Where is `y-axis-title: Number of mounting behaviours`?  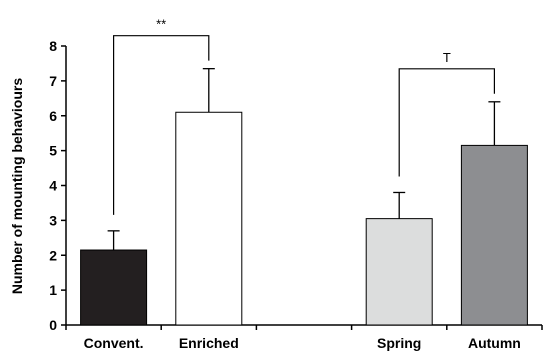
y-axis-title: Number of mounting behaviours is located at coordinates (17, 186).